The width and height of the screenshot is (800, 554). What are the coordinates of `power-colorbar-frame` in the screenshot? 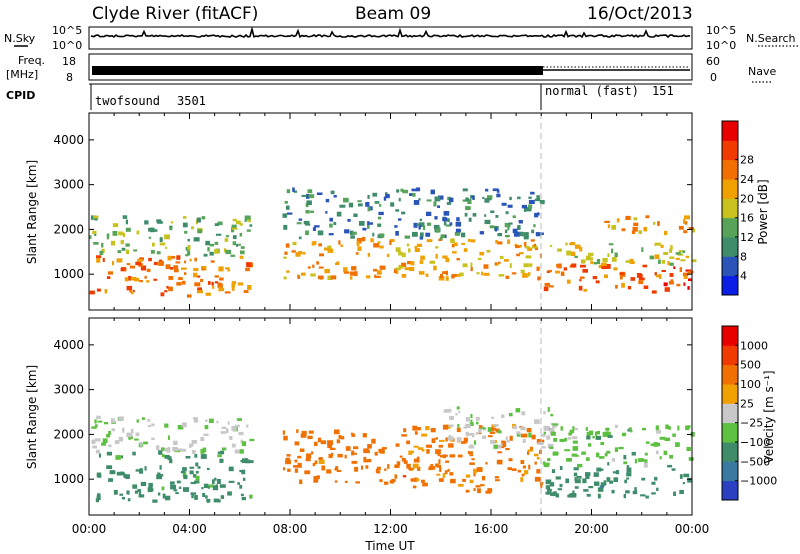 It's located at (730, 208).